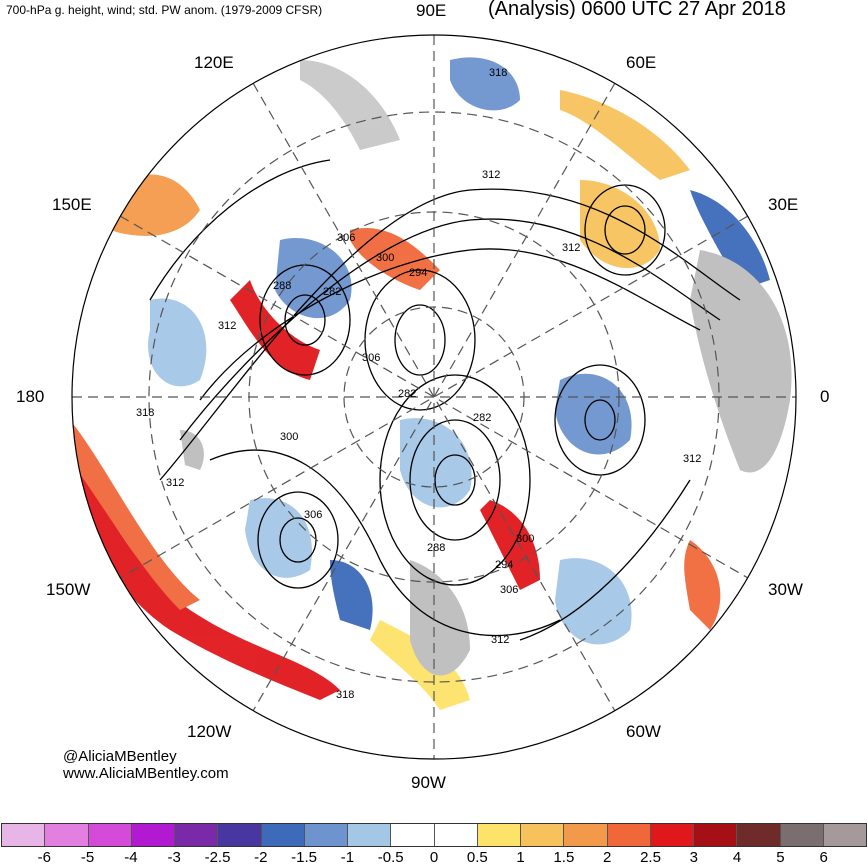 This screenshot has height=866, width=868. What do you see at coordinates (347, 857) in the screenshot?
I see `color-scale-tick-label: -1` at bounding box center [347, 857].